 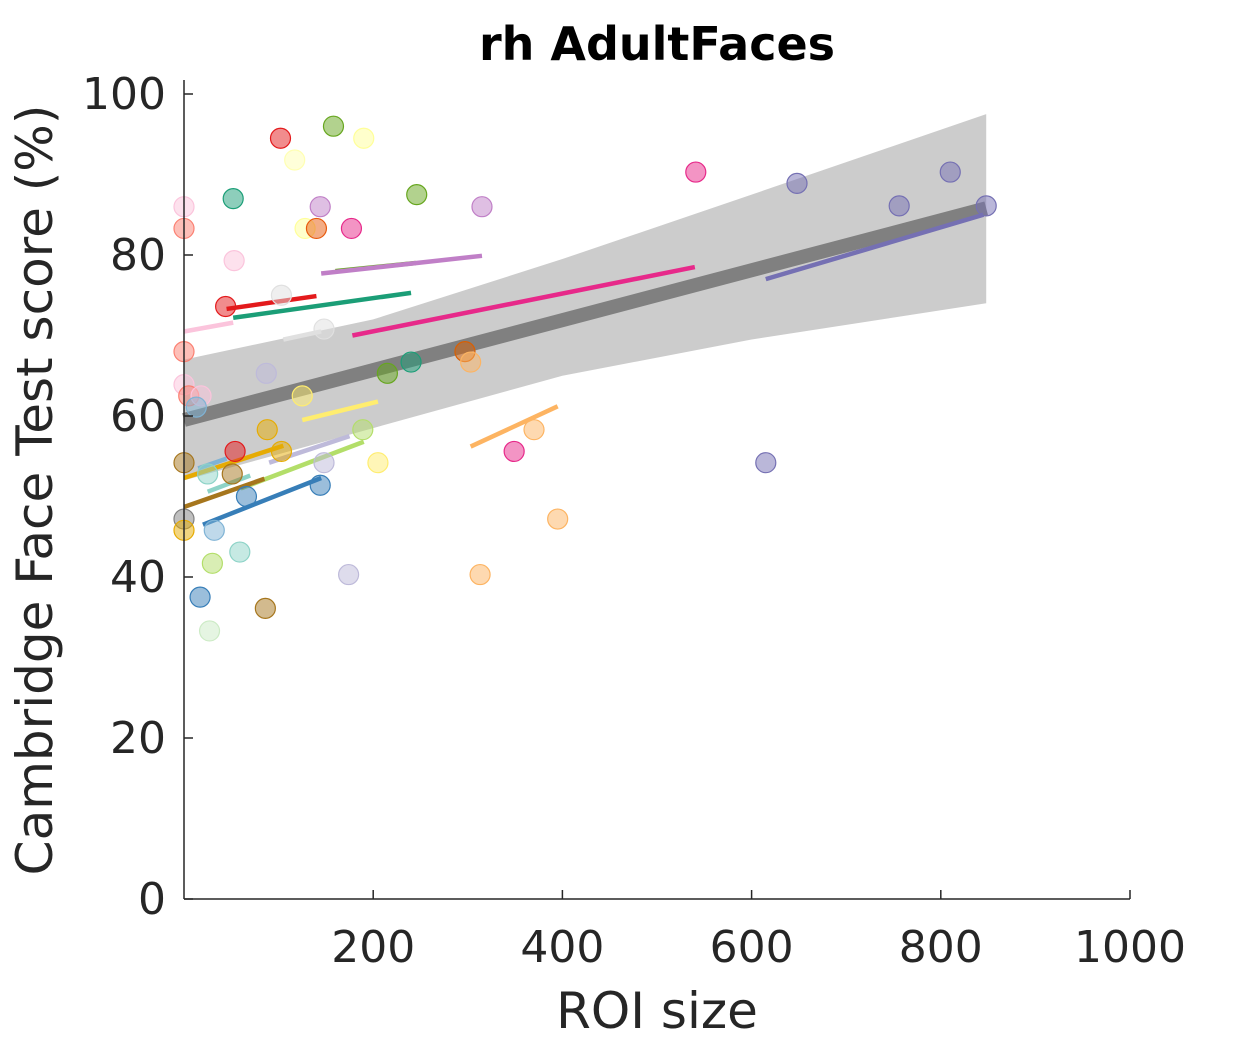 I want to click on y-tick-label-4: 80, so click(x=138, y=255).